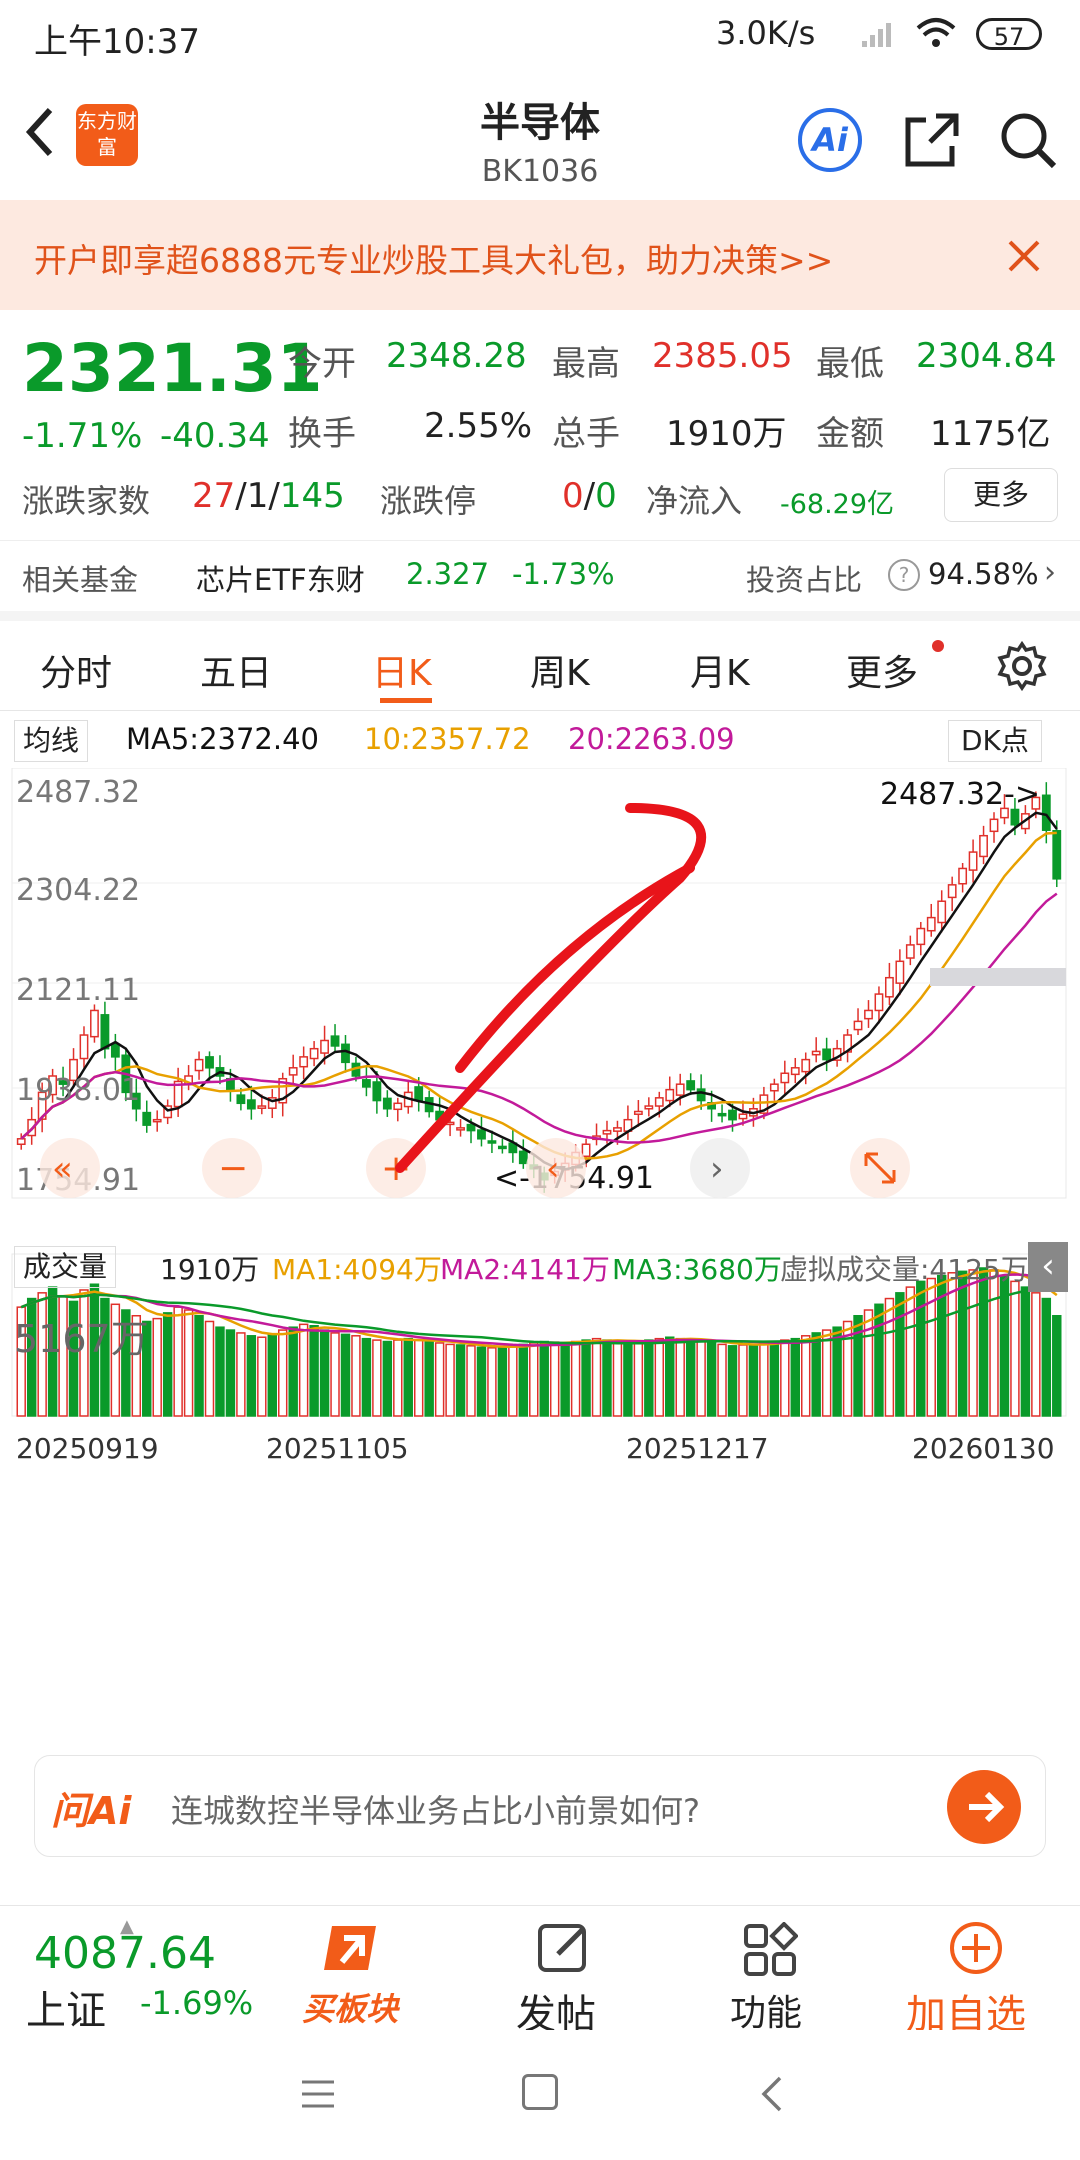  What do you see at coordinates (722, 356) in the screenshot?
I see `high-value: 2385.05` at bounding box center [722, 356].